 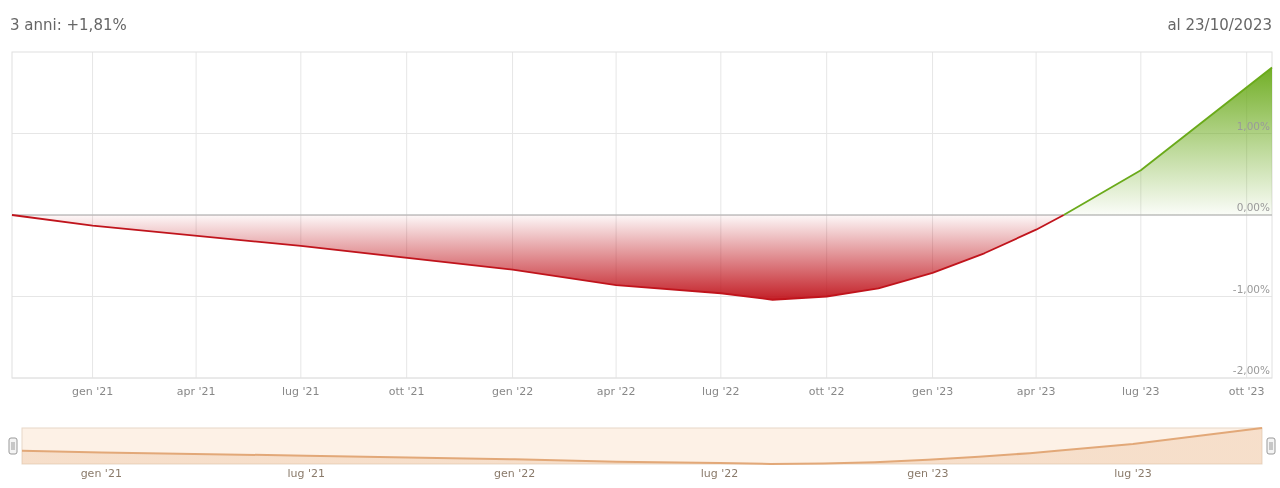 What do you see at coordinates (616, 391) in the screenshot?
I see `x-tick-label: apr '22` at bounding box center [616, 391].